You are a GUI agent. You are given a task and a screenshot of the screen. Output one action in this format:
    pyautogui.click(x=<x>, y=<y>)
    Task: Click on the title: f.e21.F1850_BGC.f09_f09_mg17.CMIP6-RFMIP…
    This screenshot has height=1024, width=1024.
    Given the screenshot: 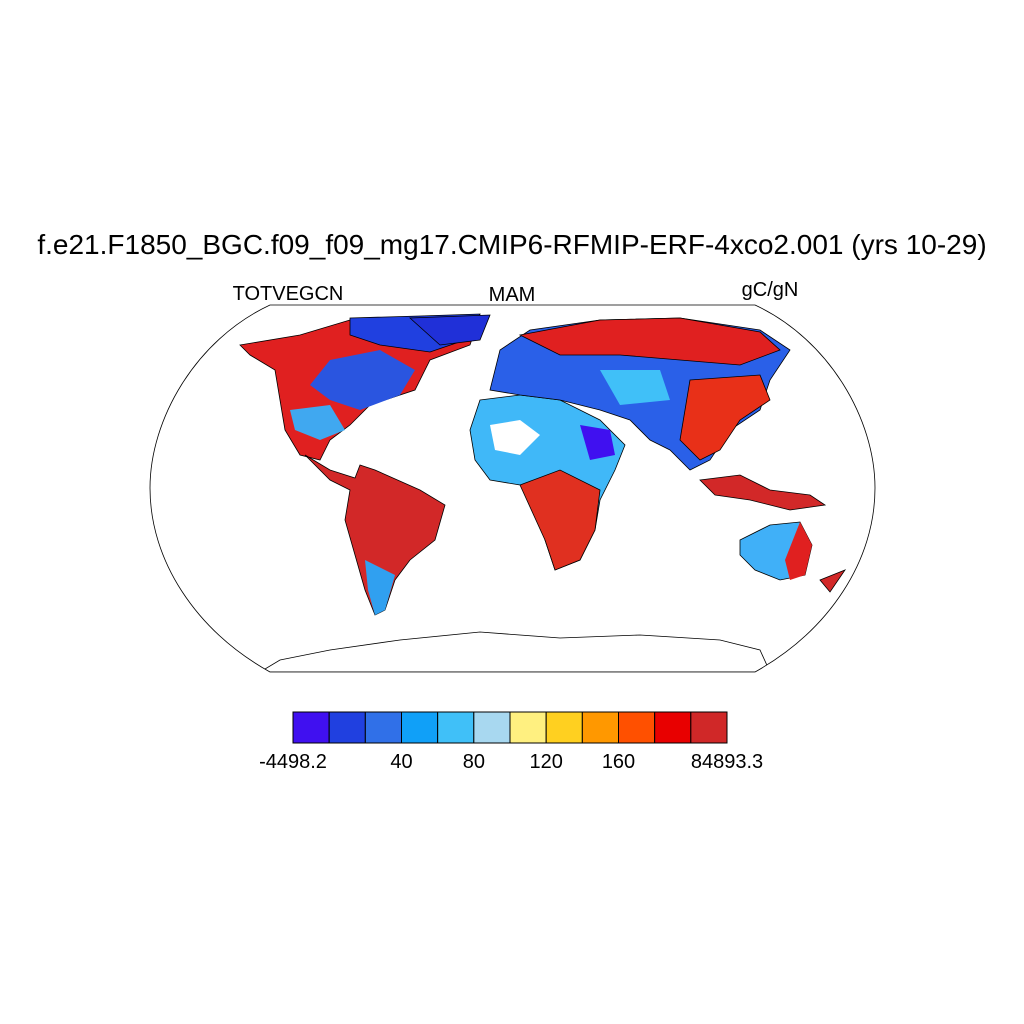 What is the action you would take?
    pyautogui.click(x=511, y=244)
    